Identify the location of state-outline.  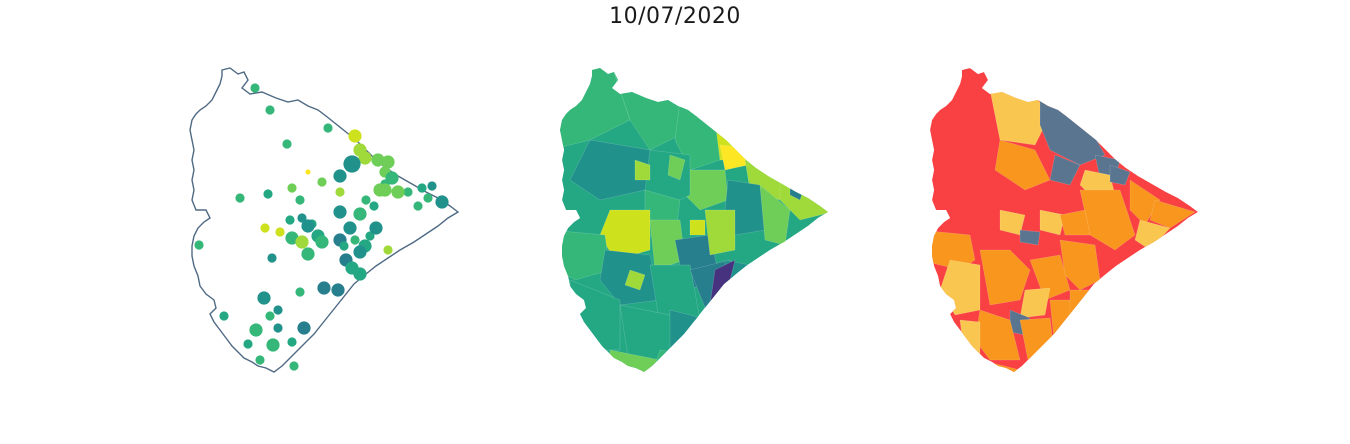
(324, 220).